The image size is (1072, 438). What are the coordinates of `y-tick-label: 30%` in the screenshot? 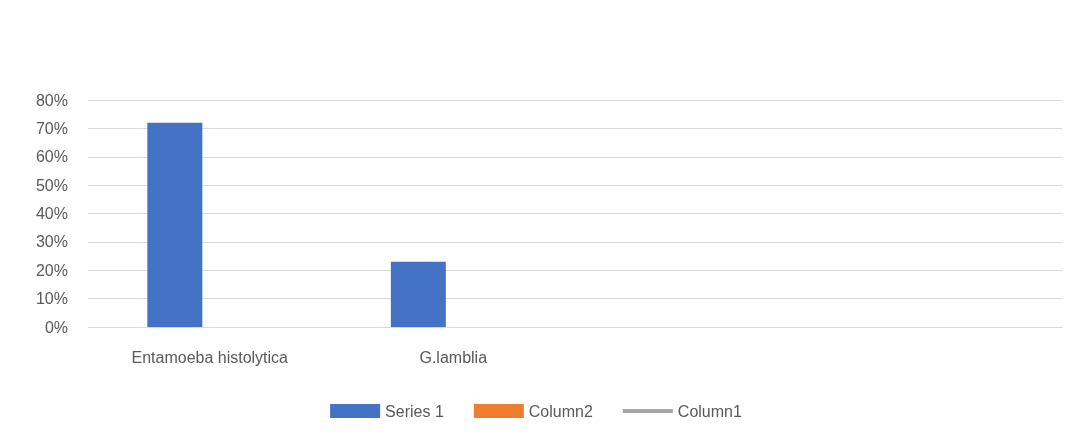 It's located at (51, 242).